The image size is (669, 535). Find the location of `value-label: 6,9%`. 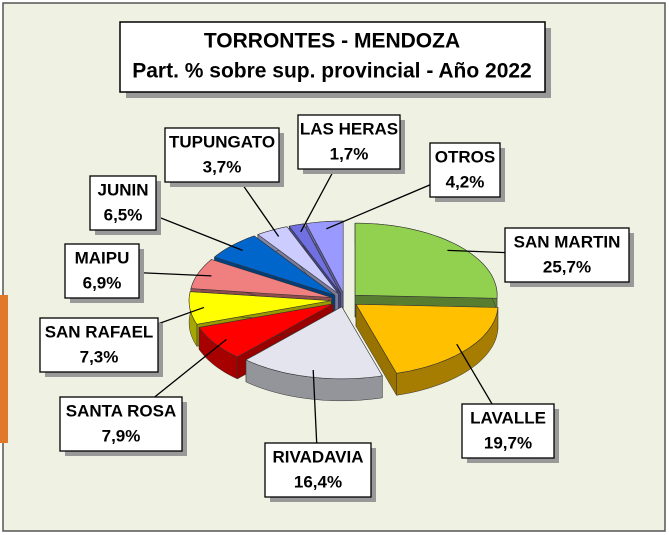

value-label: 6,9% is located at coordinates (102, 282).